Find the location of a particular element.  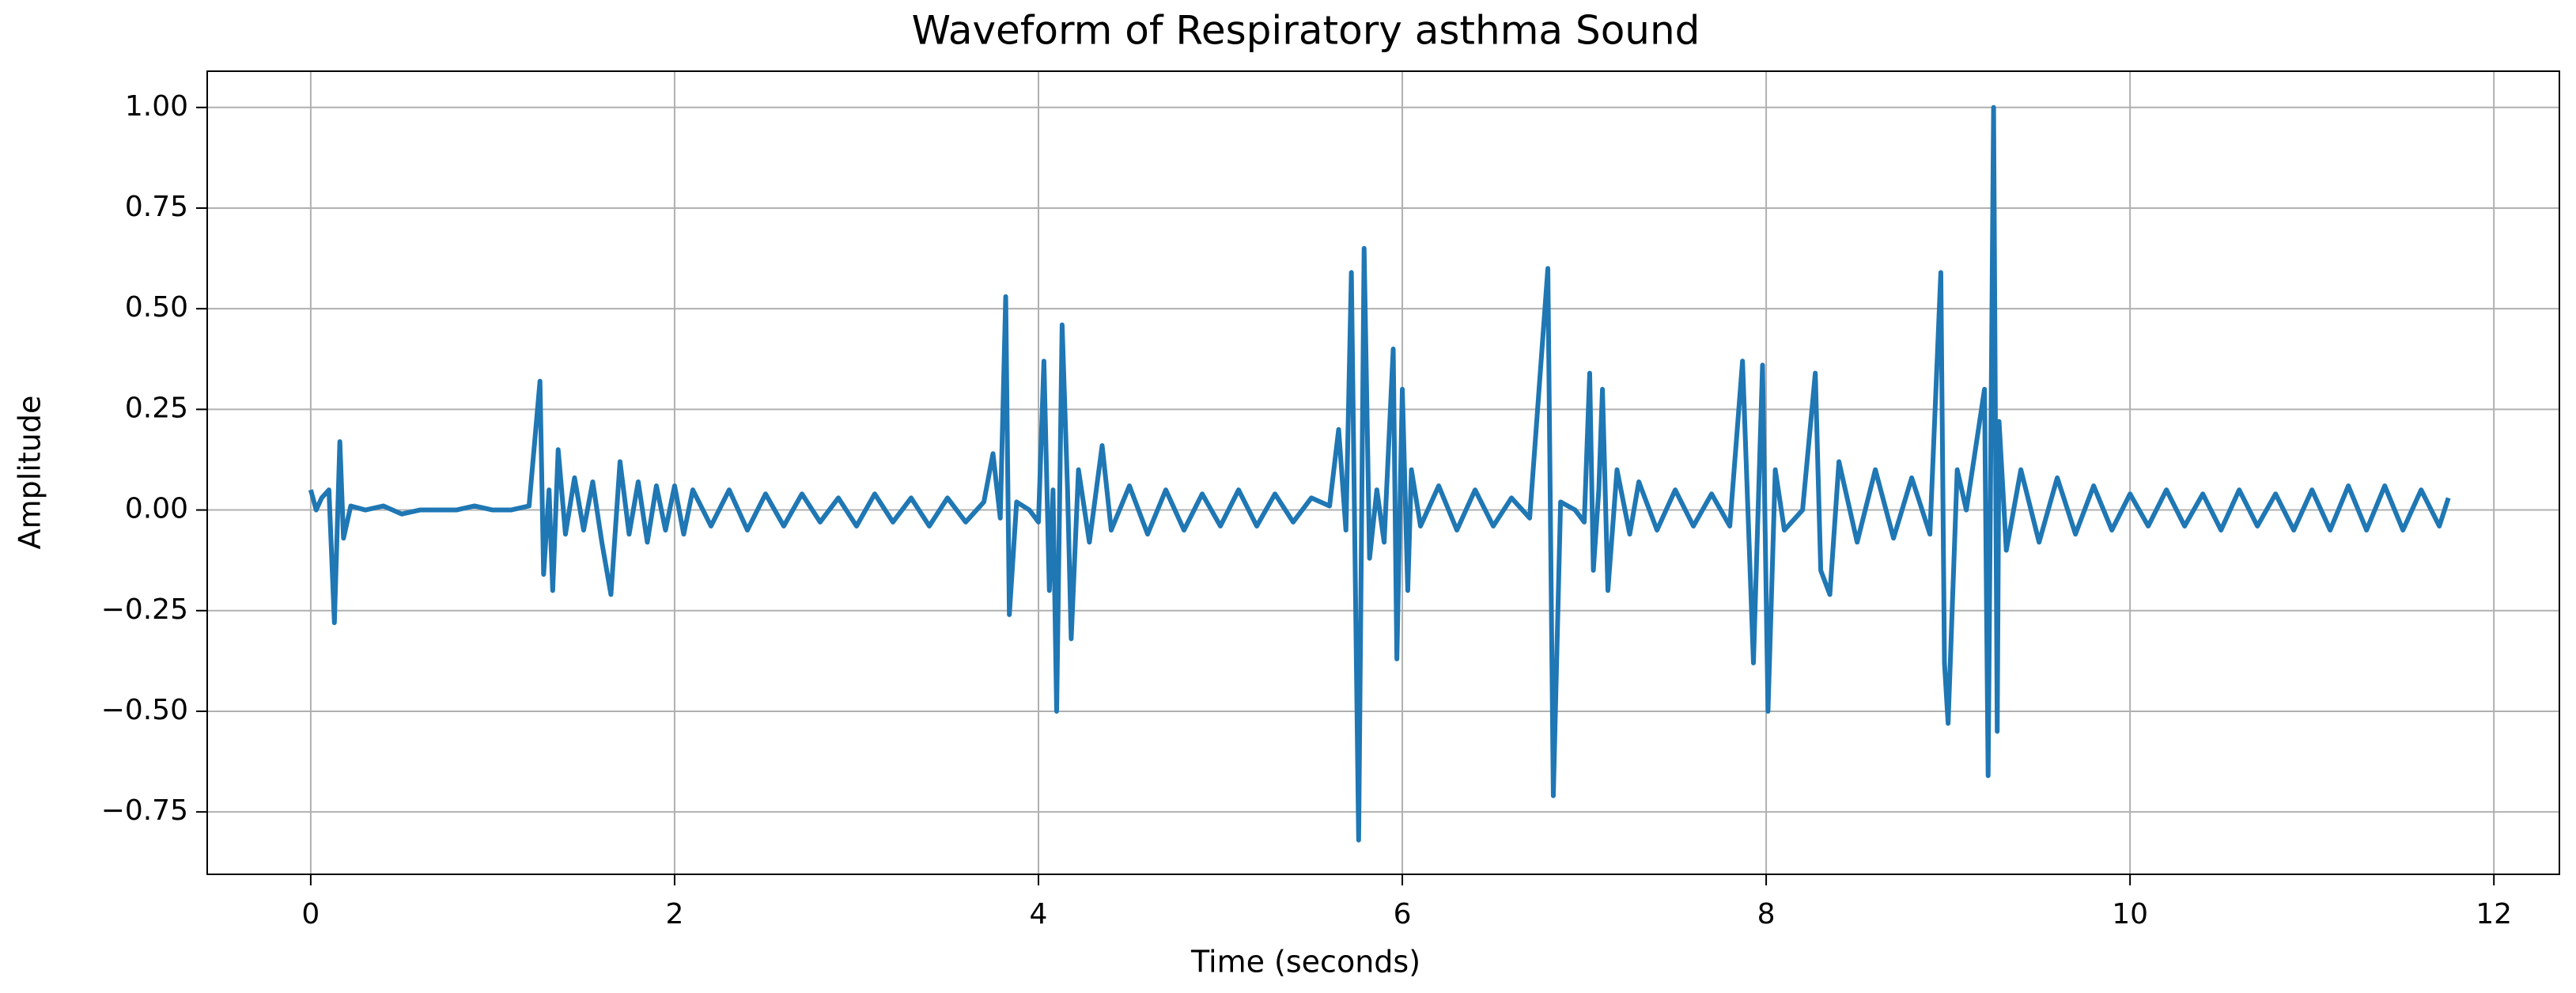

x-tick-label: 6 is located at coordinates (1403, 914).